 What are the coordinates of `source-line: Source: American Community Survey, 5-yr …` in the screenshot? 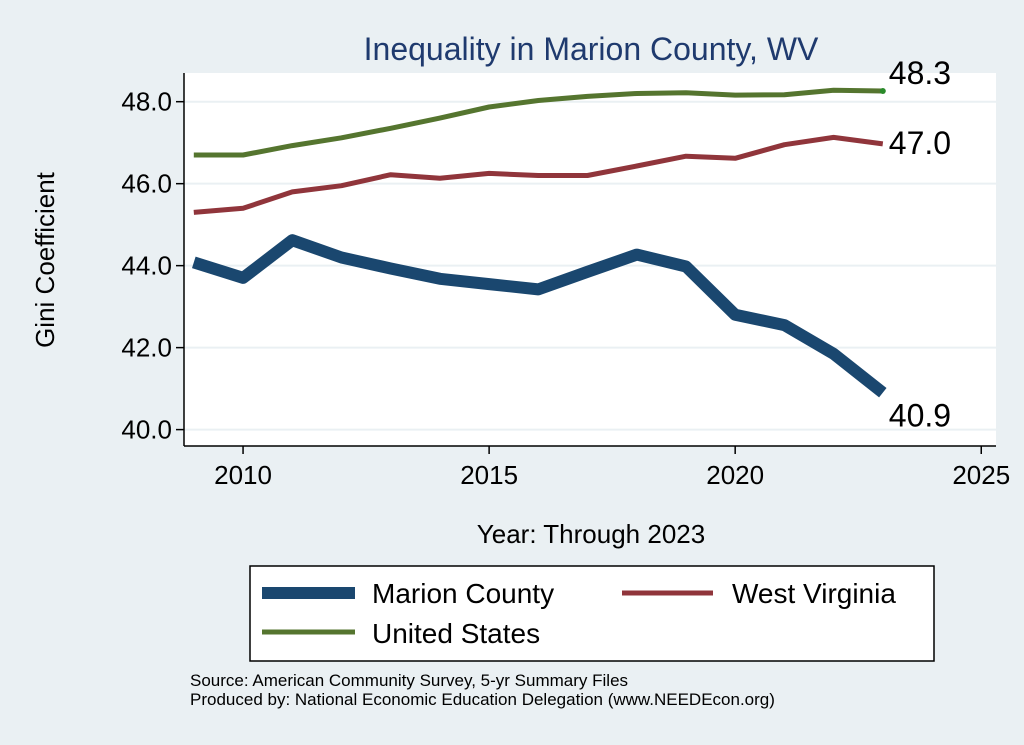 It's located at (409, 680).